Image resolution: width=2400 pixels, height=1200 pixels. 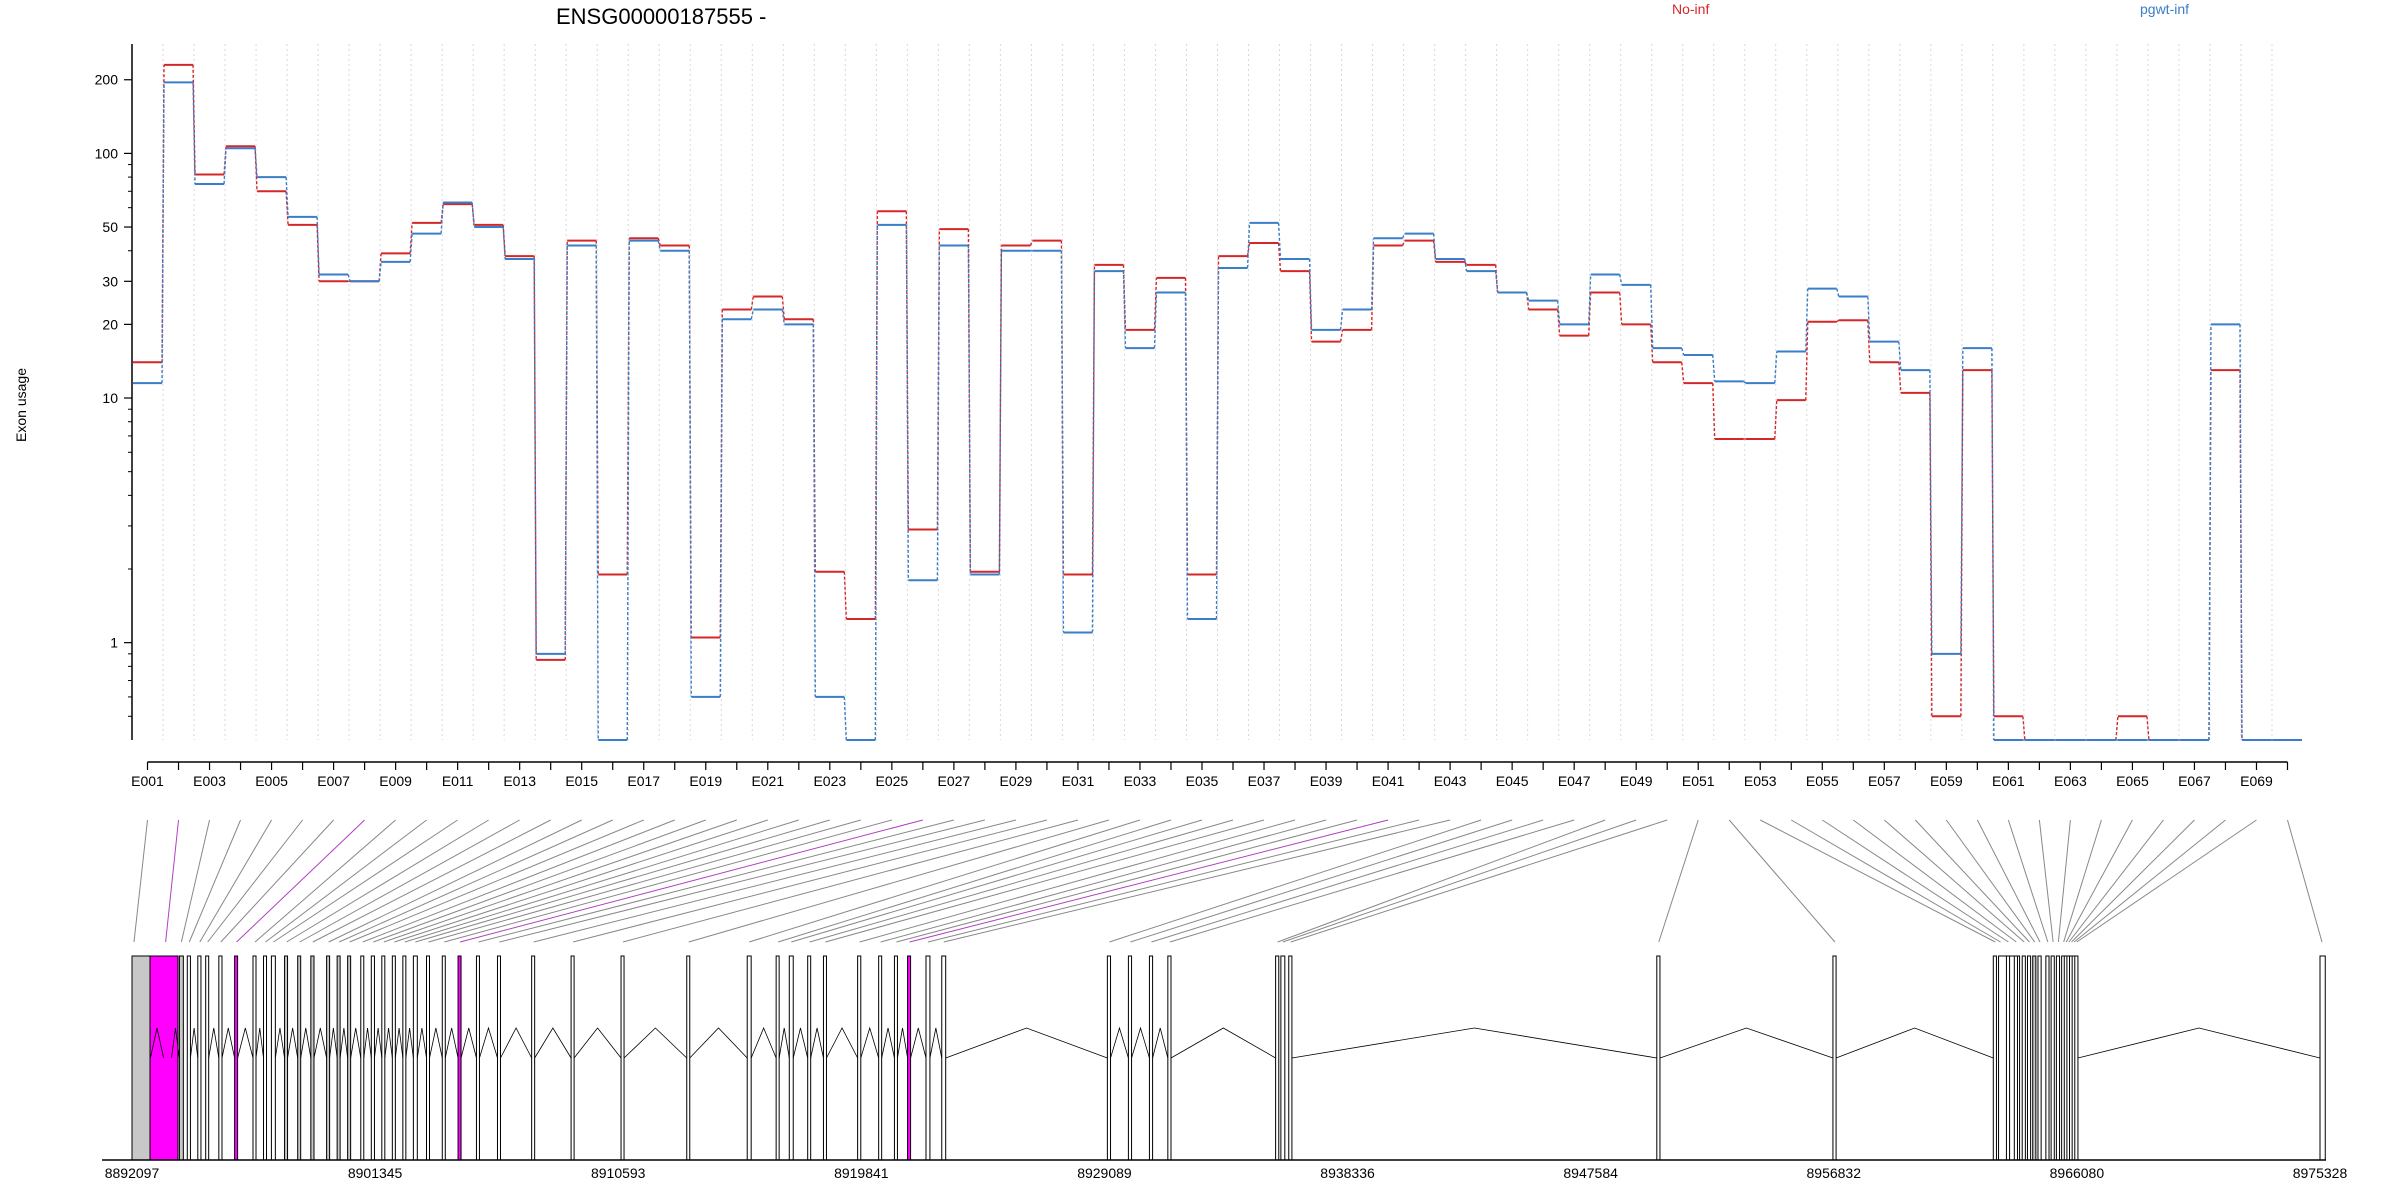 What do you see at coordinates (1636, 781) in the screenshot?
I see `x-tick-label: E049` at bounding box center [1636, 781].